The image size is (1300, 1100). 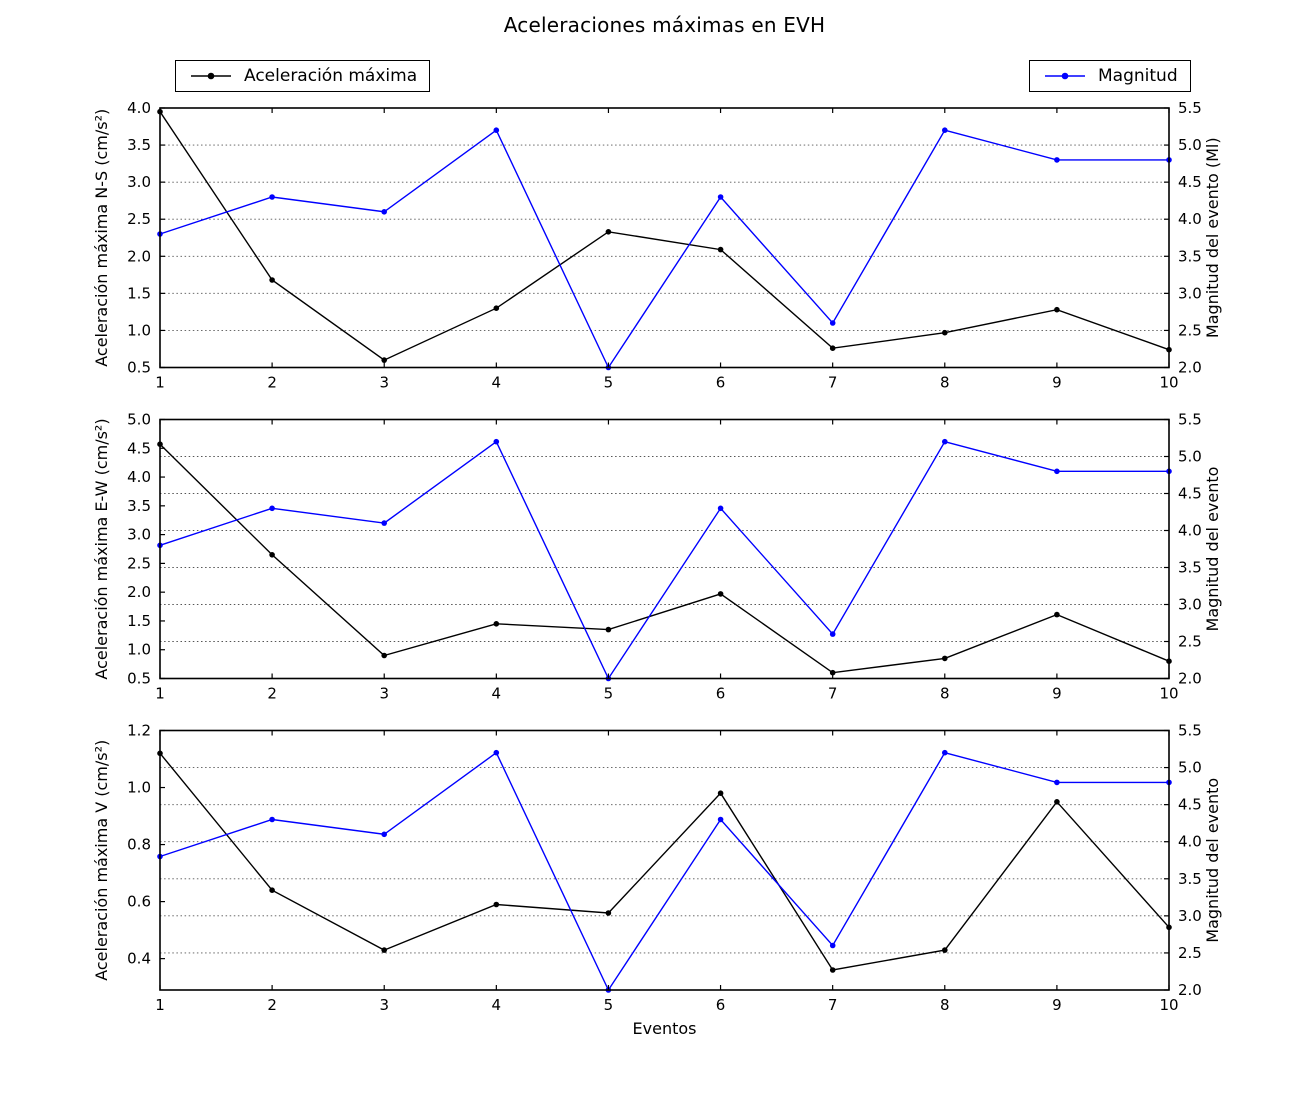 I want to click on y-axis-label-left: Aceleración máxima N-S (cm/s²), so click(x=101, y=238).